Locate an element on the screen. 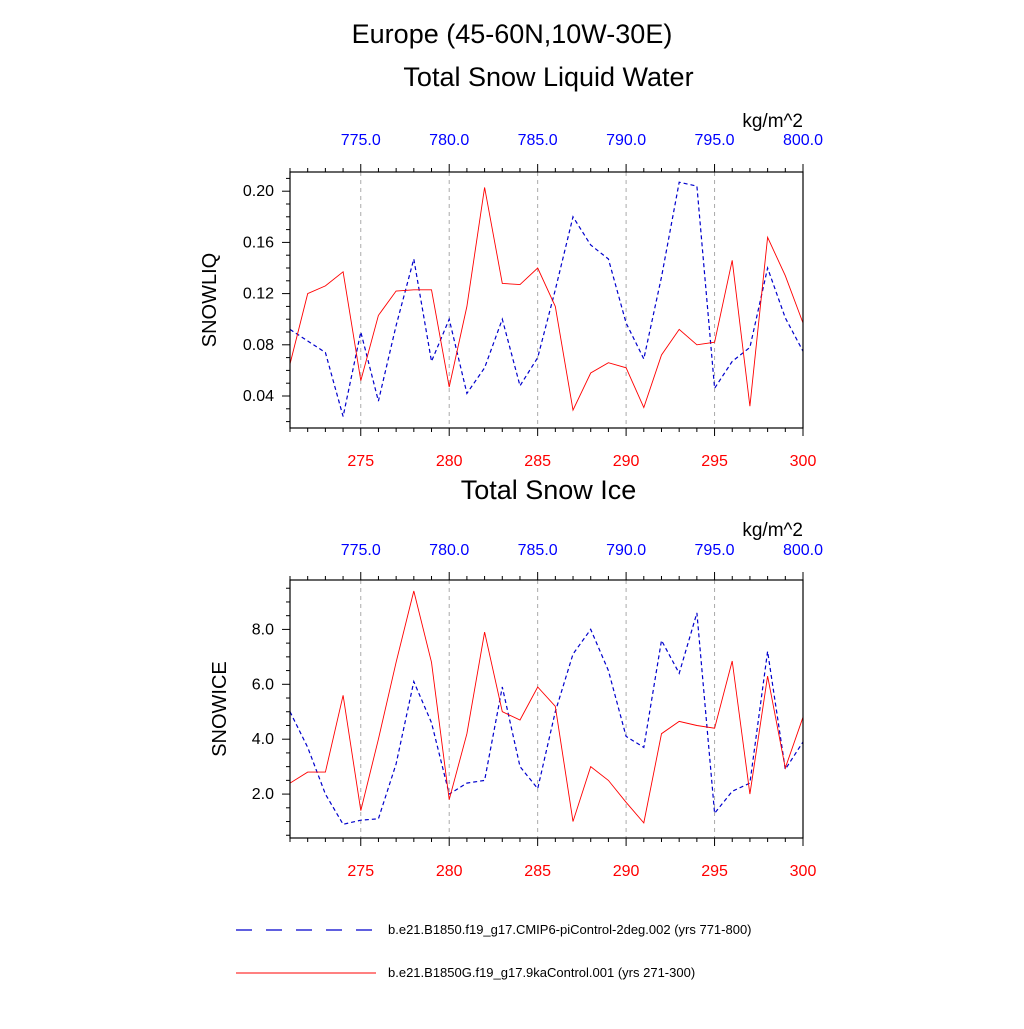  y-tick-label: 0.20 is located at coordinates (258, 191).